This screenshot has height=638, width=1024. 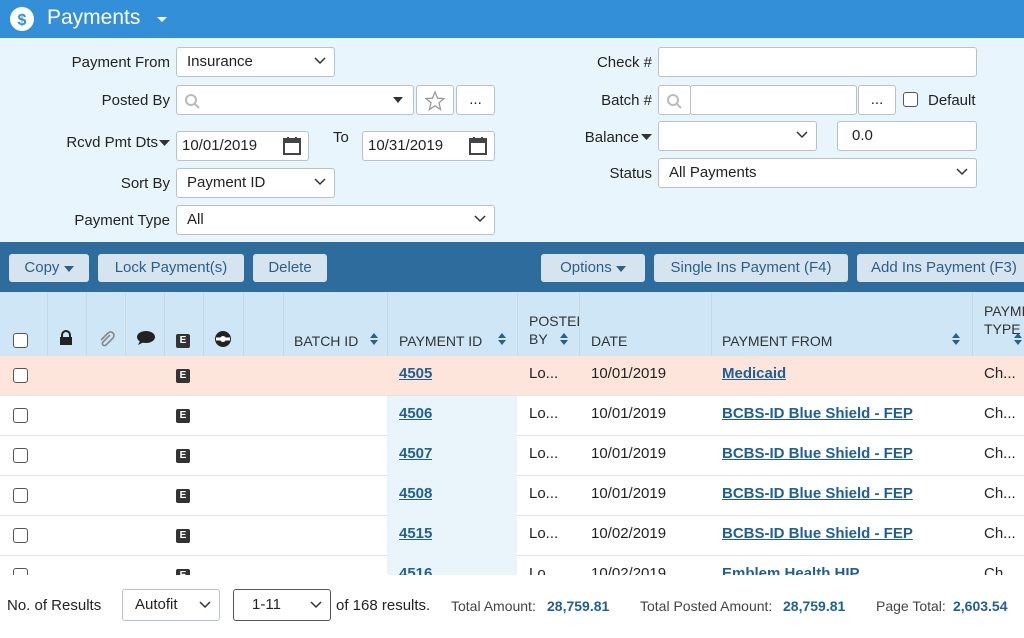 What do you see at coordinates (777, 341) in the screenshot?
I see `column-header: PAYMENT FROM` at bounding box center [777, 341].